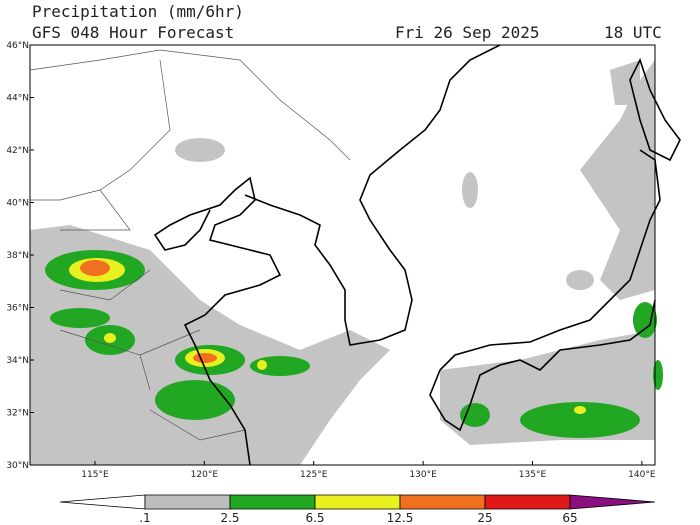 This screenshot has width=700, height=525. What do you see at coordinates (467, 32) in the screenshot?
I see `valid-date: Fri 26 Sep 2025` at bounding box center [467, 32].